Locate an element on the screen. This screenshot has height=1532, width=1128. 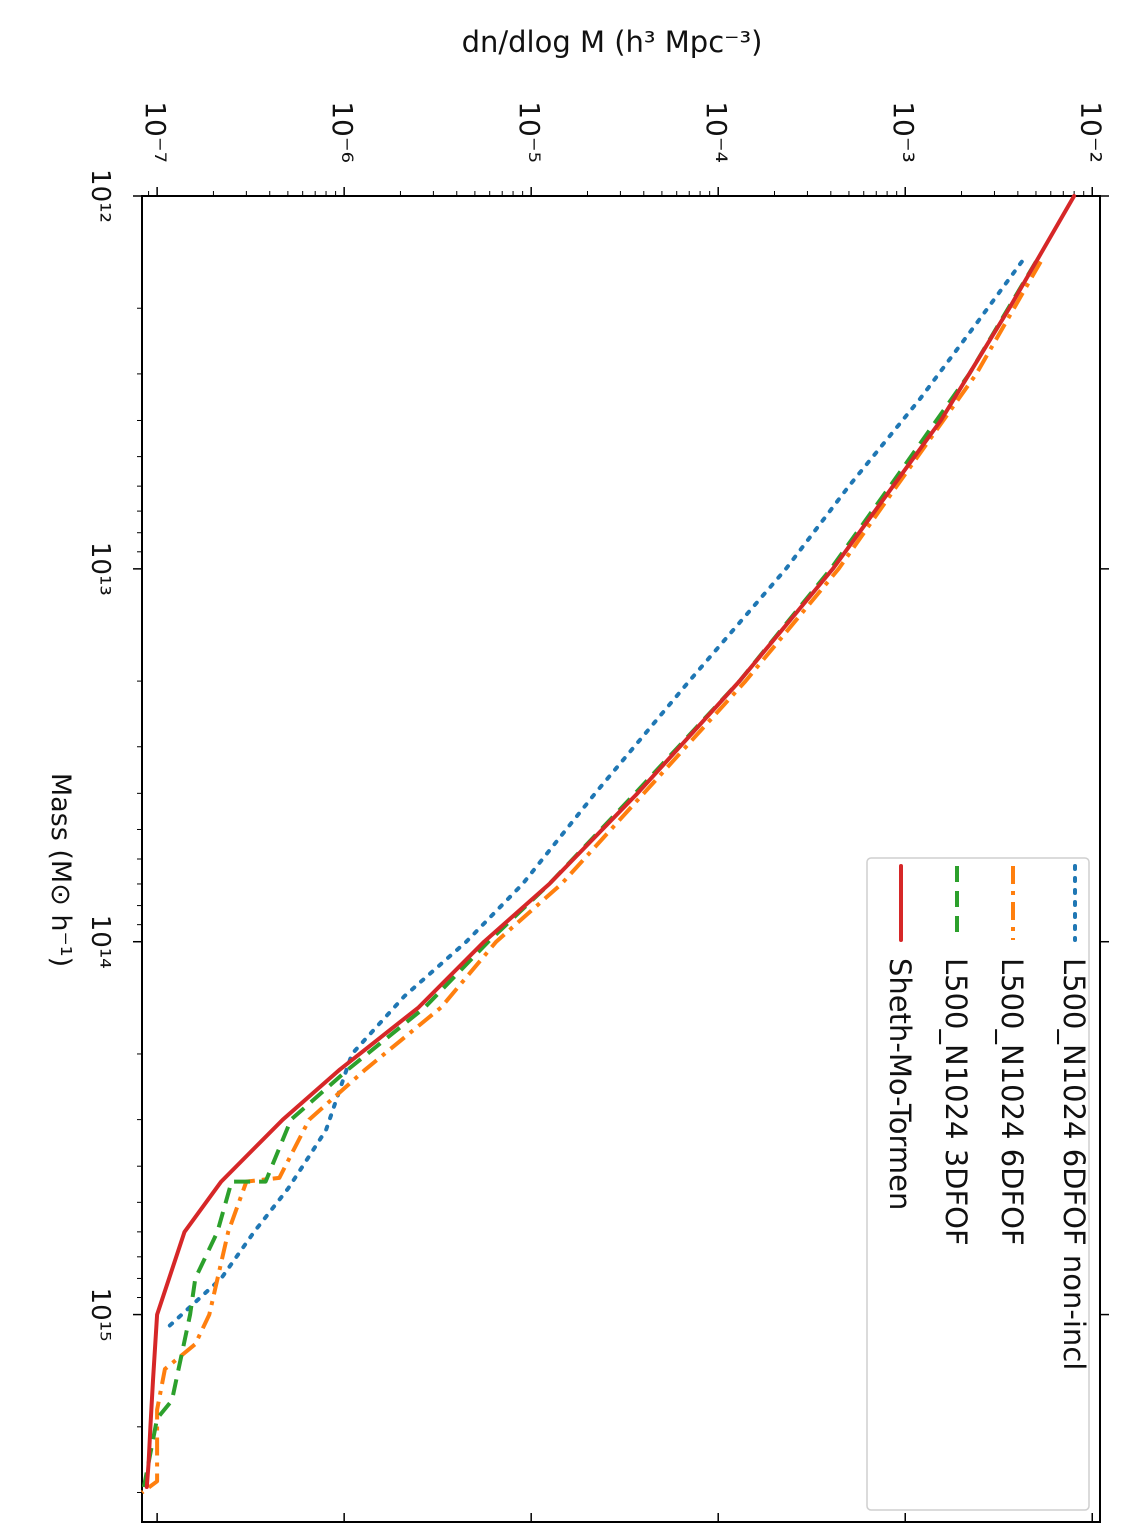
y-tick-label: 10⁻⁵ is located at coordinates (529, 132).